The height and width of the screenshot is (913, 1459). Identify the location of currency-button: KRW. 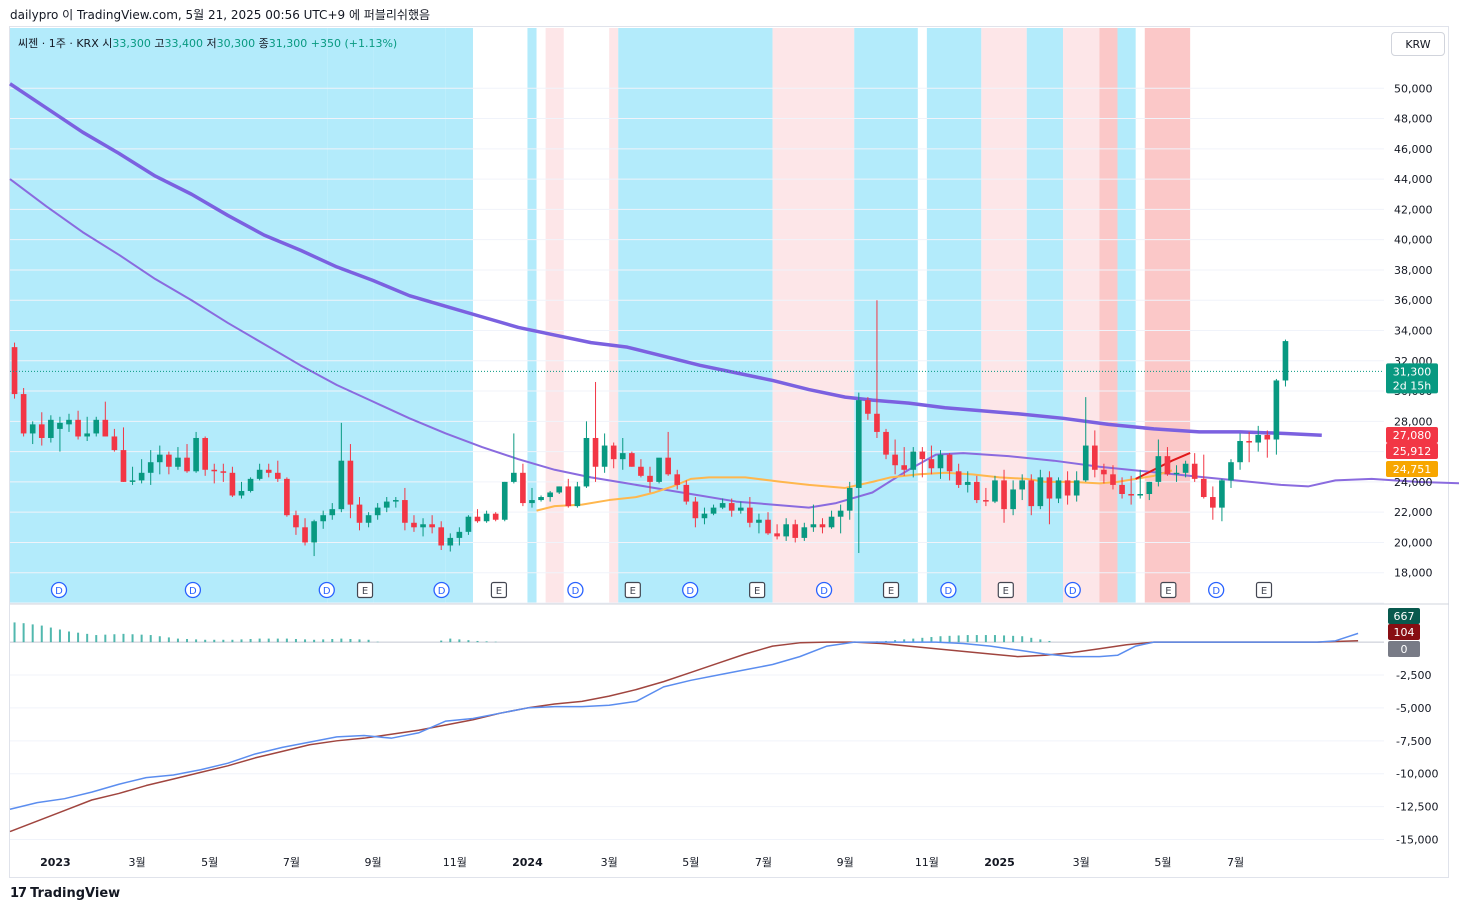
(1418, 44).